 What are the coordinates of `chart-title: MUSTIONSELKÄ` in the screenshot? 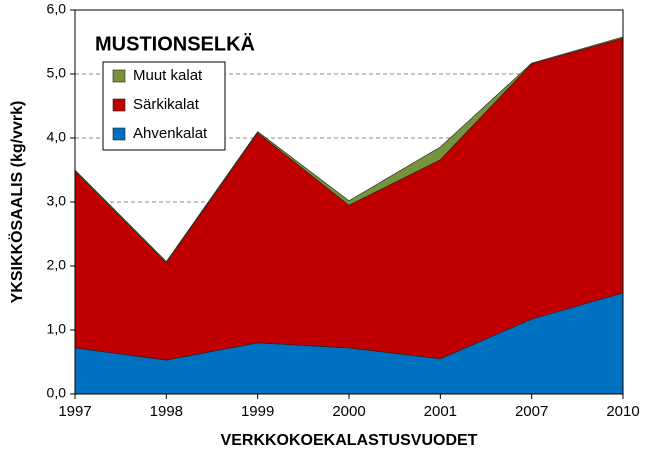 It's located at (175, 43).